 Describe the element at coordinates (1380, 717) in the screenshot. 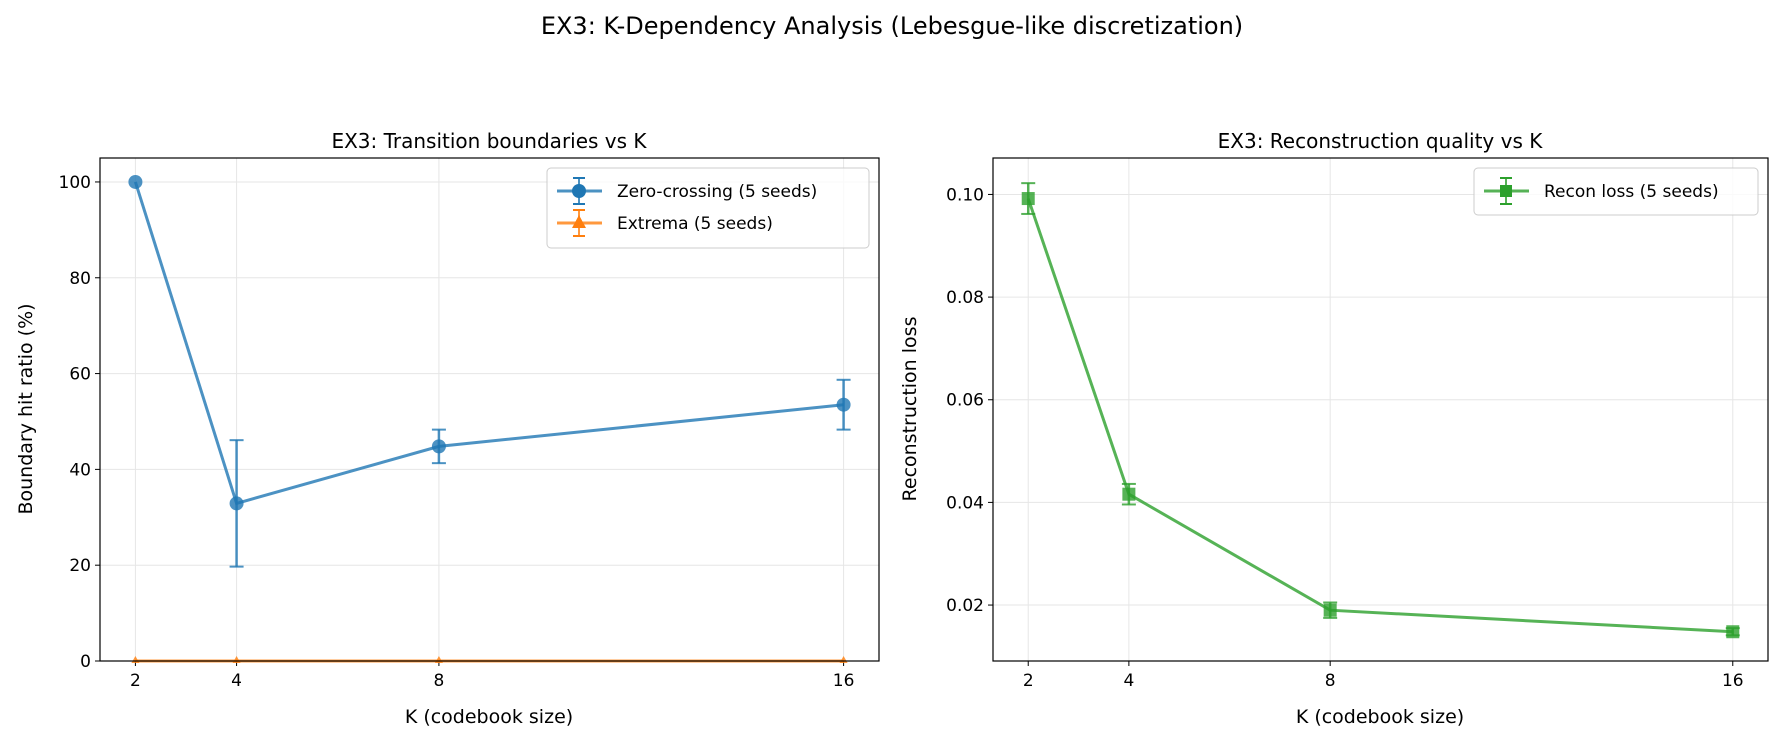

I see `right-x-axis-label: K (codebook size)` at that location.